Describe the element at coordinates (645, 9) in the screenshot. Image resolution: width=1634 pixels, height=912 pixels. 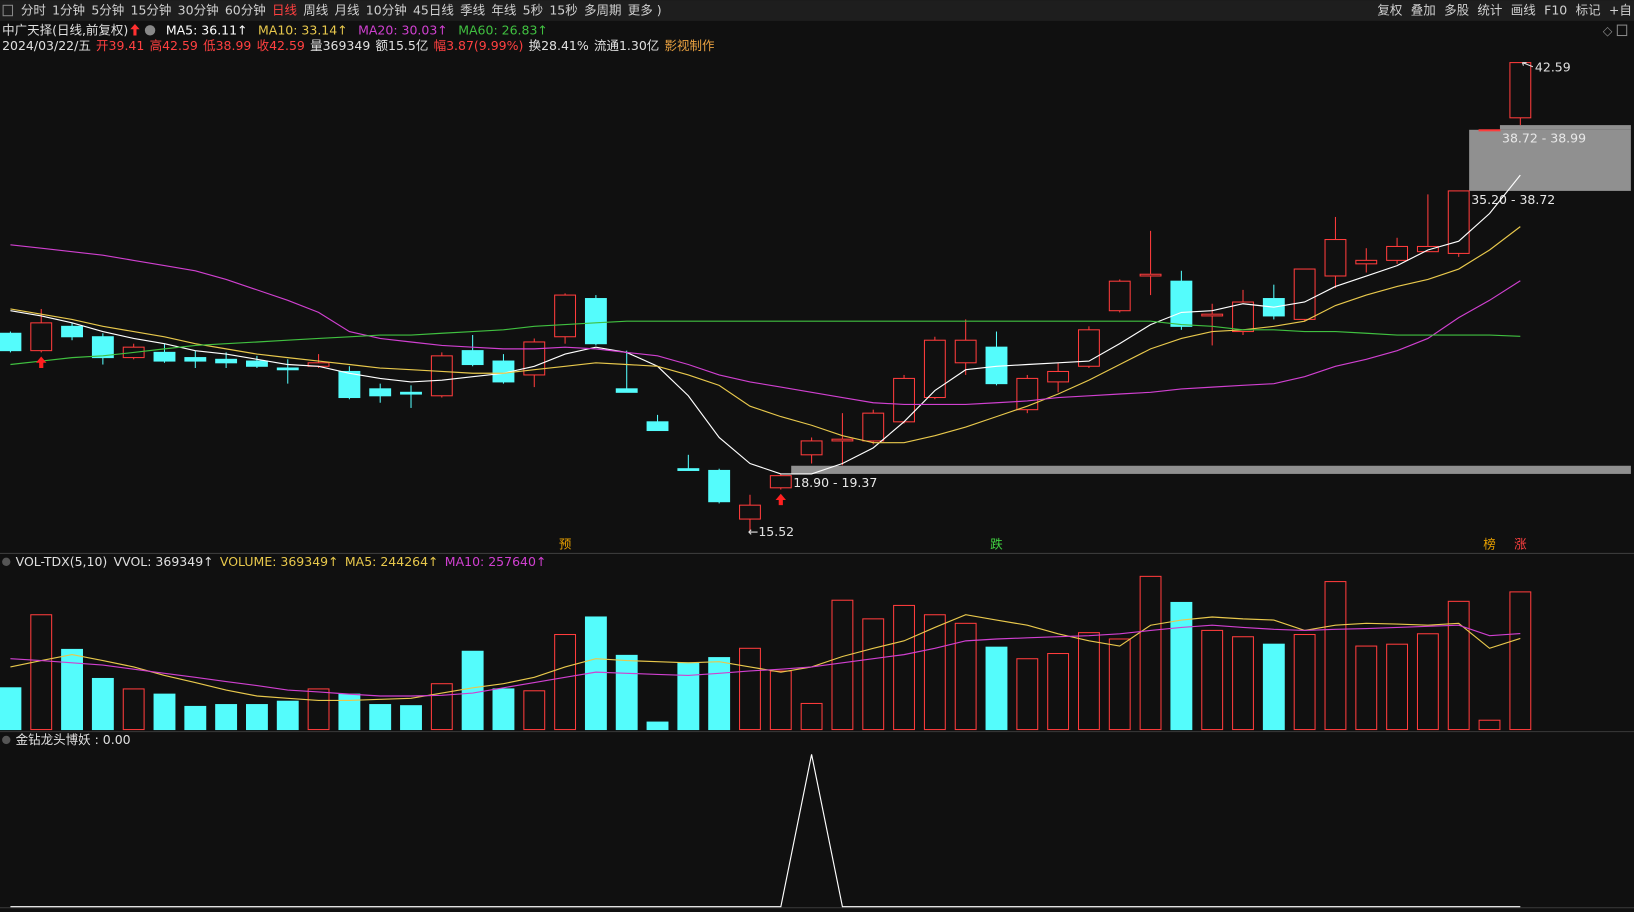
I see `period-tab: 更多 )` at that location.